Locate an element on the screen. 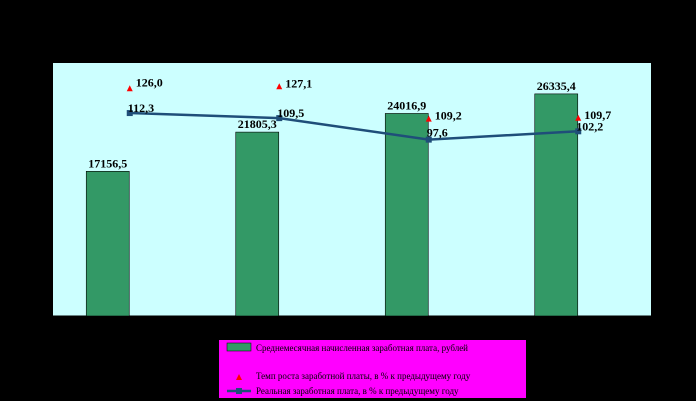 This screenshot has height=401, width=696. legend-box is located at coordinates (372, 369).